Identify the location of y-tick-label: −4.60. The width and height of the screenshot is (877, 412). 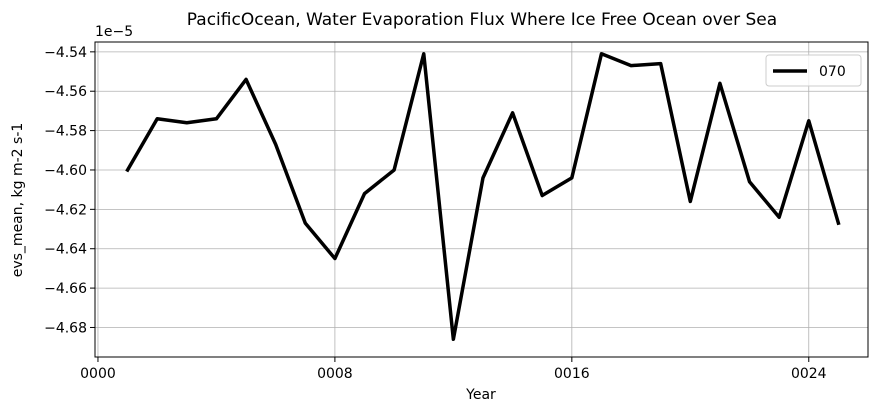
(65, 171).